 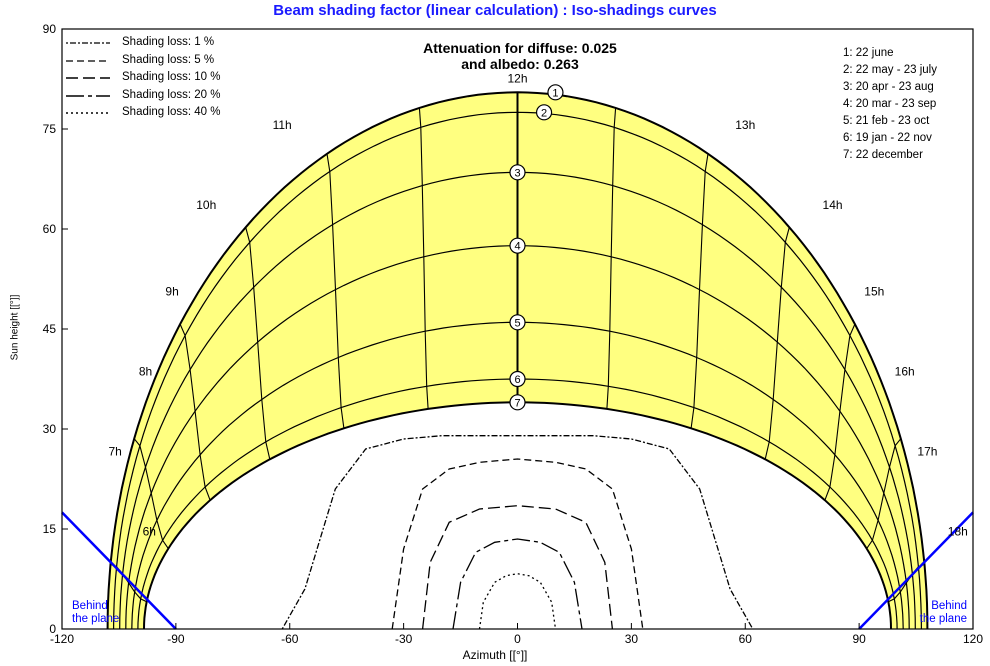 I want to click on sun-path-marker-label: 1, so click(x=555, y=93).